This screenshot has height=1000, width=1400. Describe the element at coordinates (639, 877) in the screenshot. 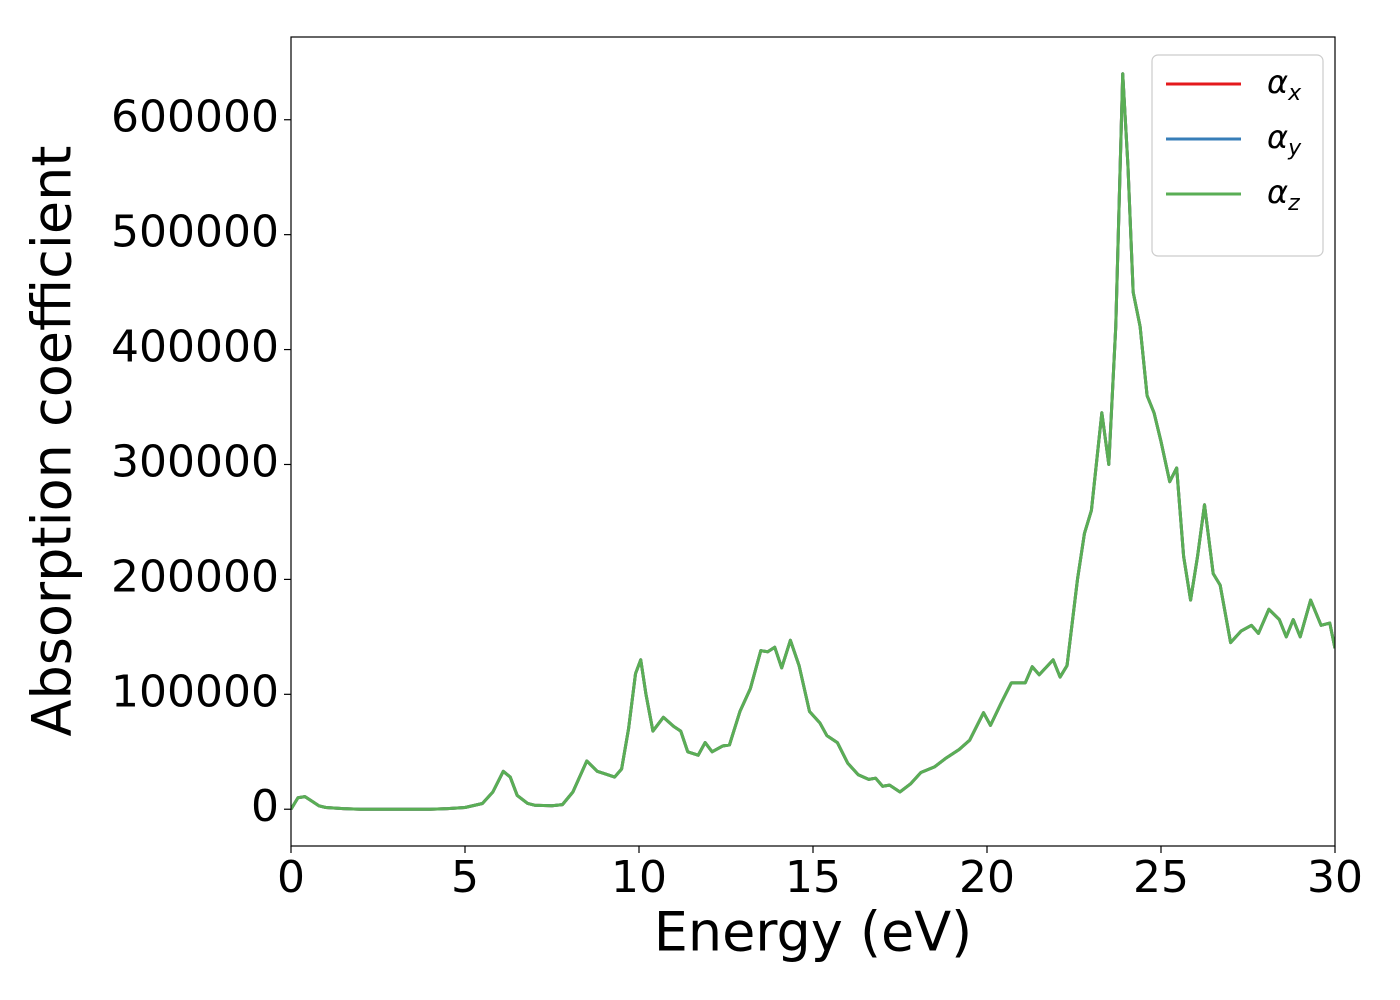

I see `x-tick-label: 10` at that location.